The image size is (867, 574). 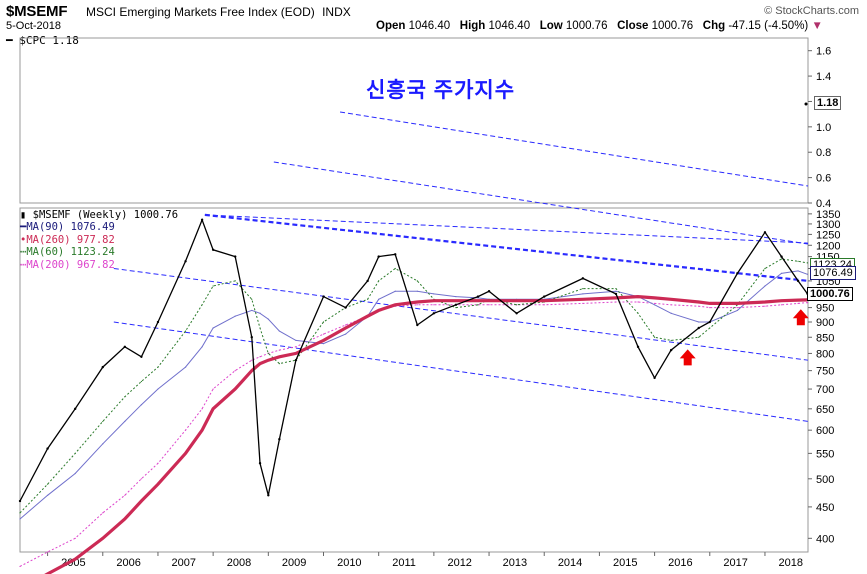 What do you see at coordinates (687, 357) in the screenshot?
I see `red-arrow-icon-2016` at bounding box center [687, 357].